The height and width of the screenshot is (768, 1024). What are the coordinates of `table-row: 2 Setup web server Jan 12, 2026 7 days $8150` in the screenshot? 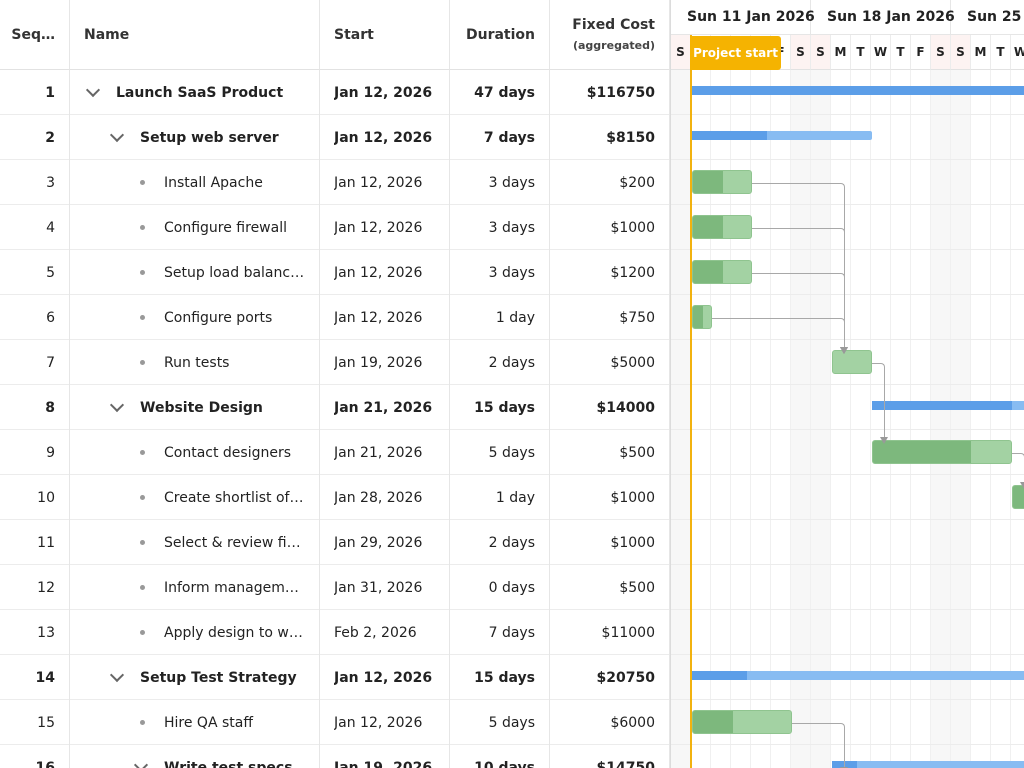 It's located at (335, 137).